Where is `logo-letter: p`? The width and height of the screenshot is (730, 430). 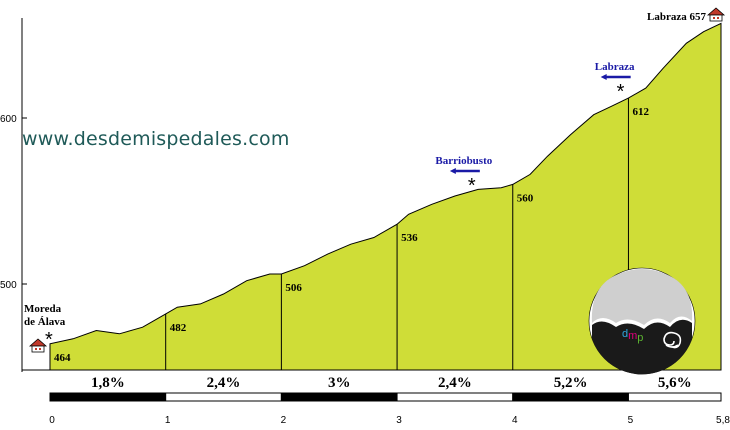
logo-letter: p is located at coordinates (640, 338).